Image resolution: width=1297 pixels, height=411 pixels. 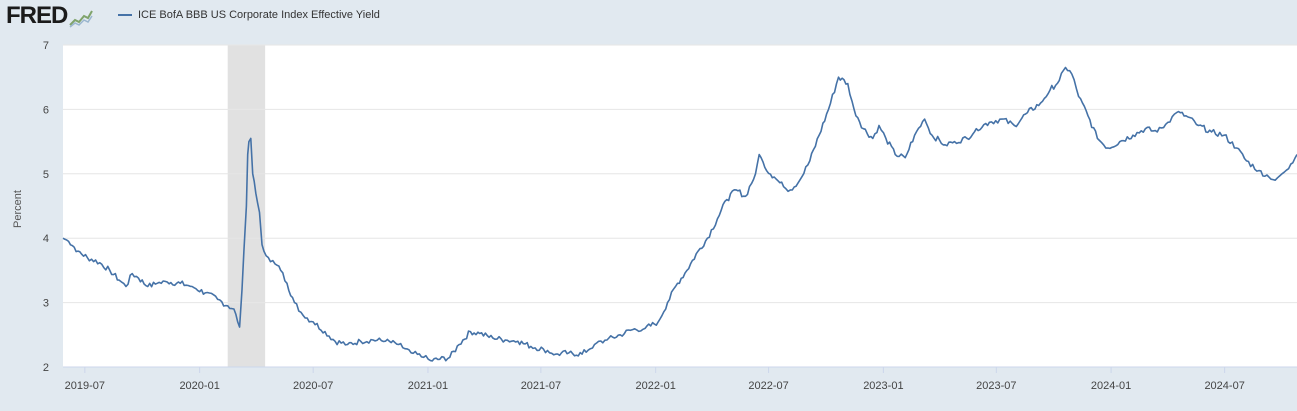 What do you see at coordinates (883, 386) in the screenshot?
I see `x-tick-label: 2023-01` at bounding box center [883, 386].